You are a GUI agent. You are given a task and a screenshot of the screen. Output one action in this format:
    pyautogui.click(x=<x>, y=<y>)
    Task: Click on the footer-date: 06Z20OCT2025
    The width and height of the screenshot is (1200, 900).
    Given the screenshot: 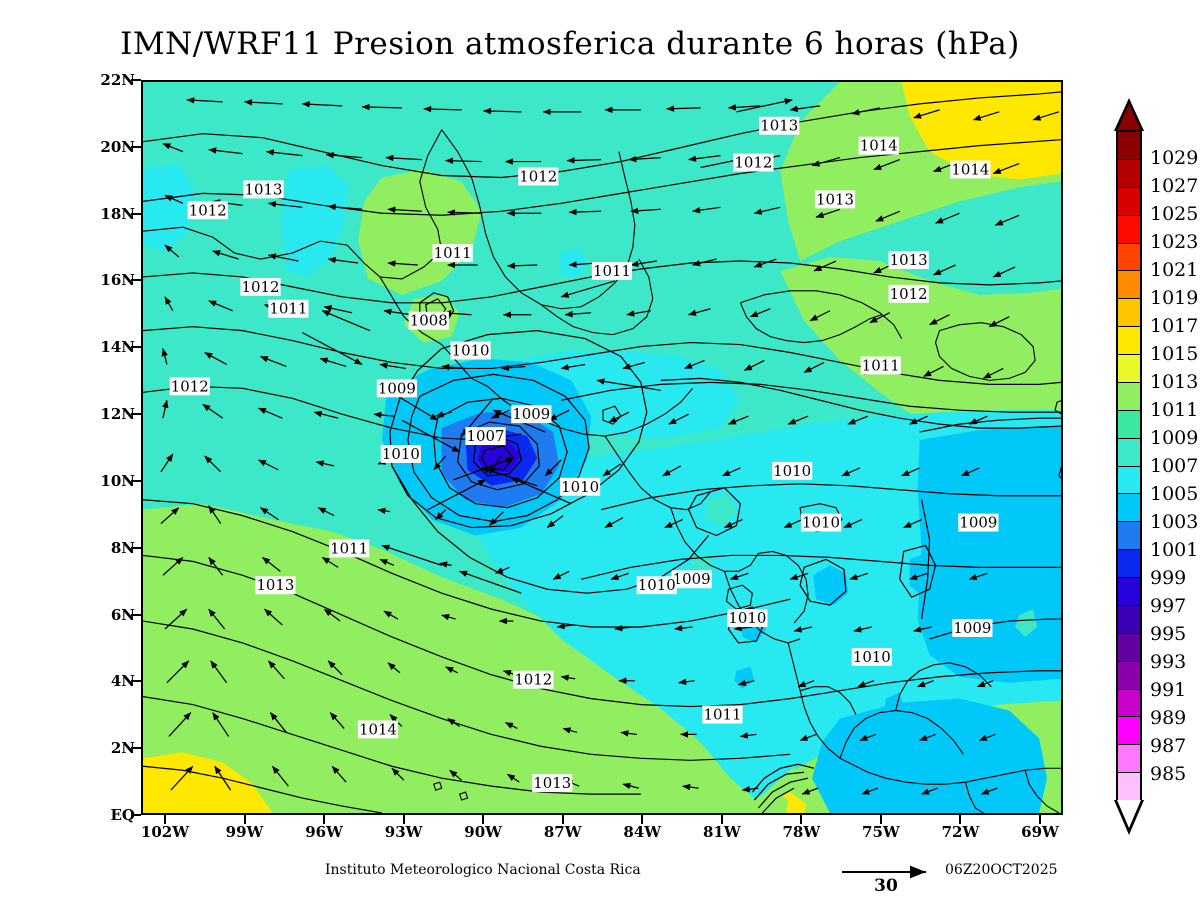 What is the action you would take?
    pyautogui.click(x=1001, y=870)
    